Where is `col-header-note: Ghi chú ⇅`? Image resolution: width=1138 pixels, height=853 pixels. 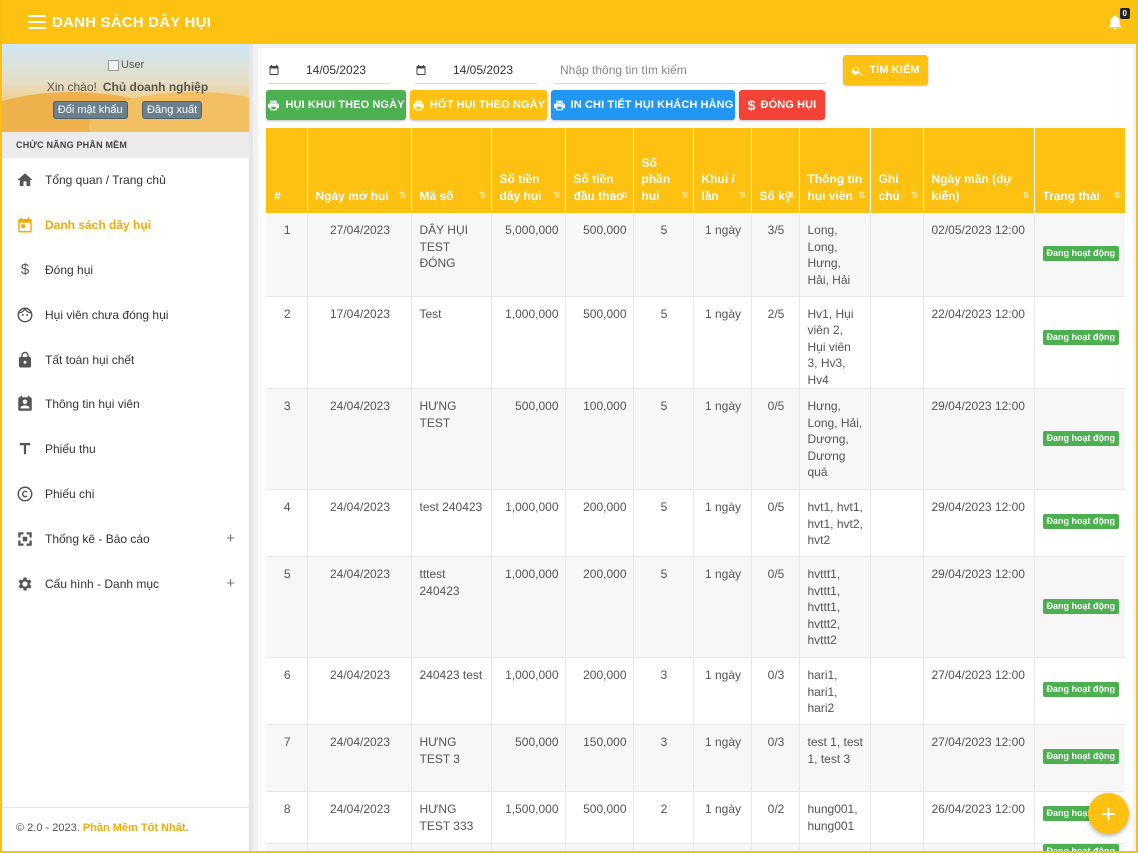
col-header-note: Ghi chú ⇅ is located at coordinates (897, 170).